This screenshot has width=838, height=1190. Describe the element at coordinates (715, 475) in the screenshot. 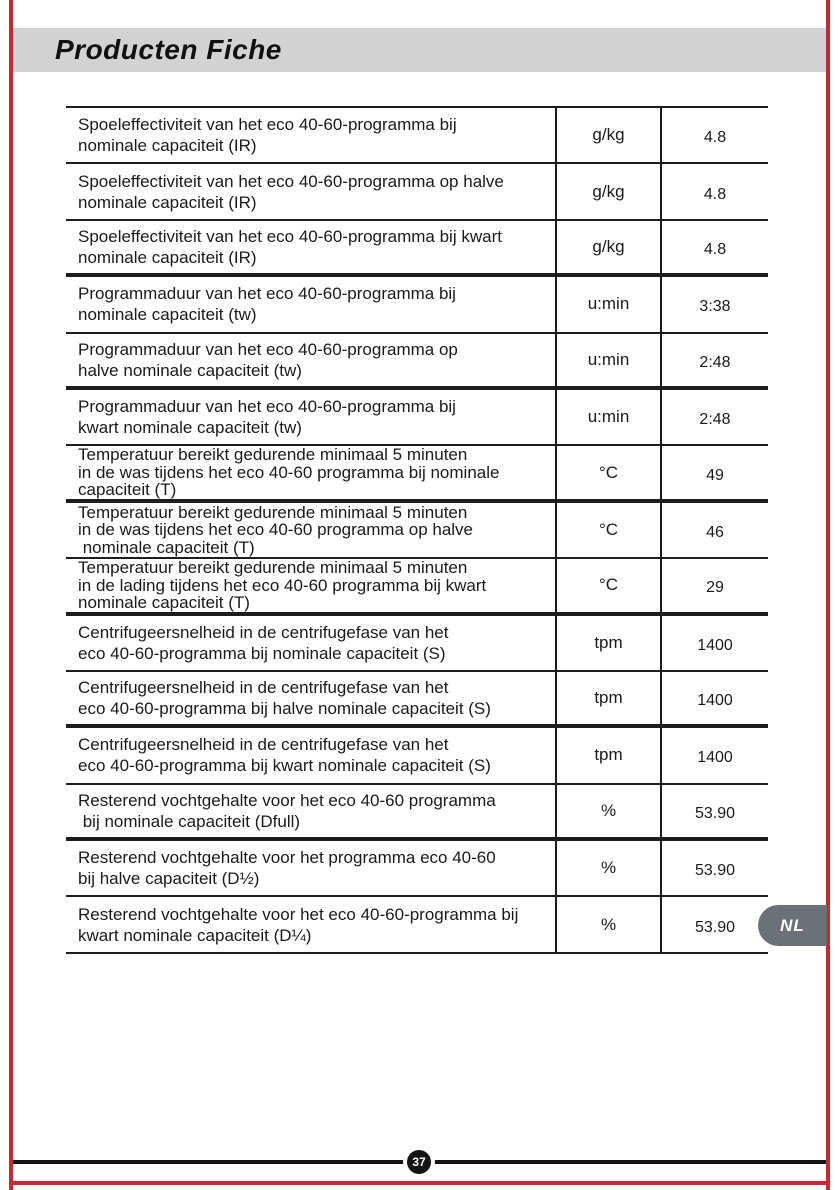

I see `row-value: 49` at that location.